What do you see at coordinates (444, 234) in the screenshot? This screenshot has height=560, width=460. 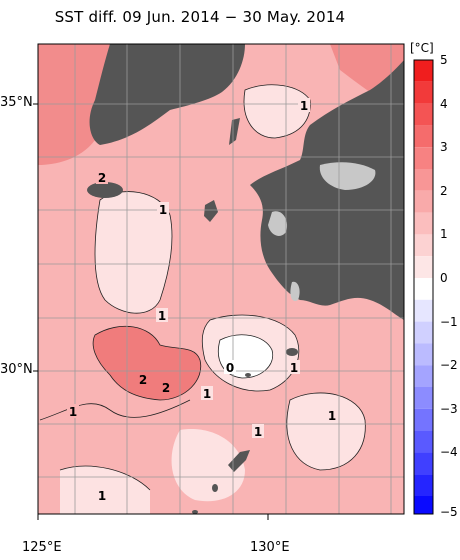 I see `colorbar-tick: 1` at bounding box center [444, 234].